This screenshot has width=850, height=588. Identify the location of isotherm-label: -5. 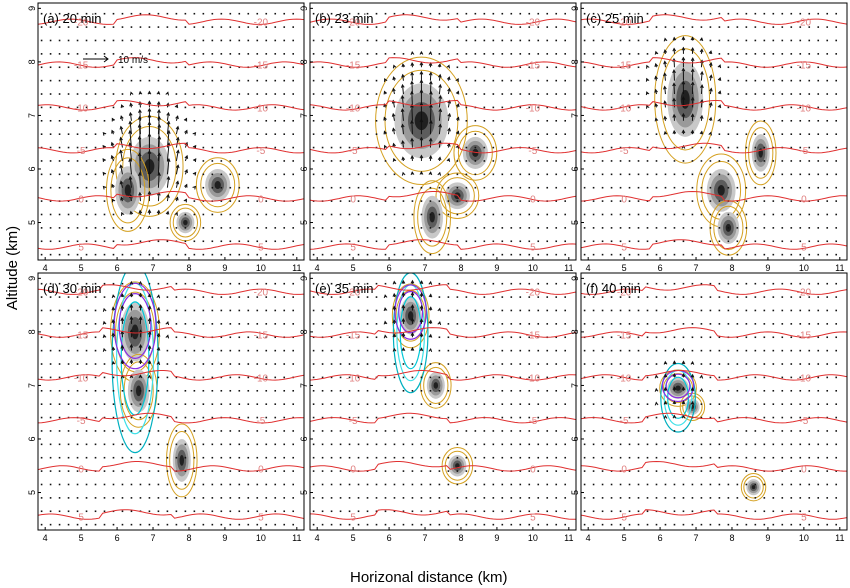
(353, 151).